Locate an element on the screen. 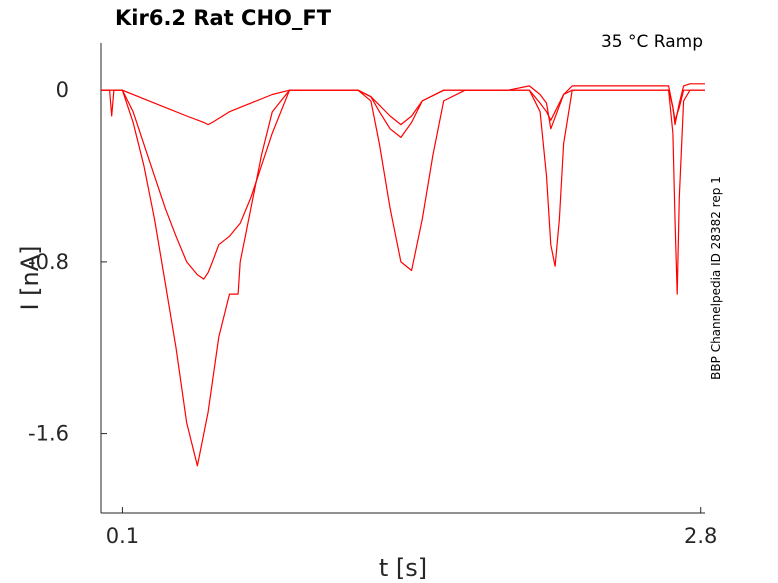 This screenshot has height=583, width=778. x-tick-label: 2.8 is located at coordinates (700, 536).